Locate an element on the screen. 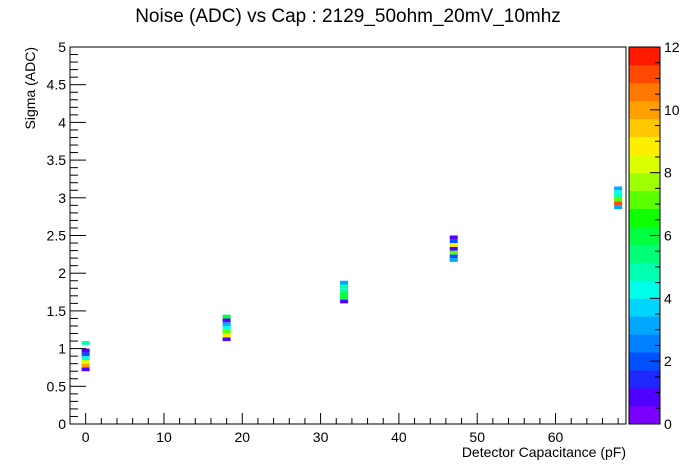 Image resolution: width=696 pixels, height=472 pixels. y-axis: 0 0.5 1 1.5 2 2.5 3 3.5 4 4.5 5 is located at coordinates (66, 235).